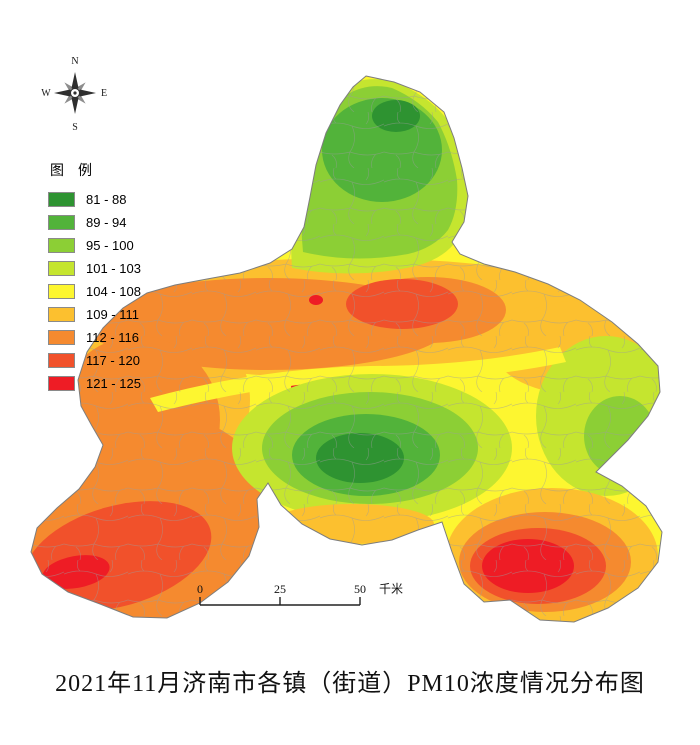  I want to click on compass-south-label: S, so click(75, 127).